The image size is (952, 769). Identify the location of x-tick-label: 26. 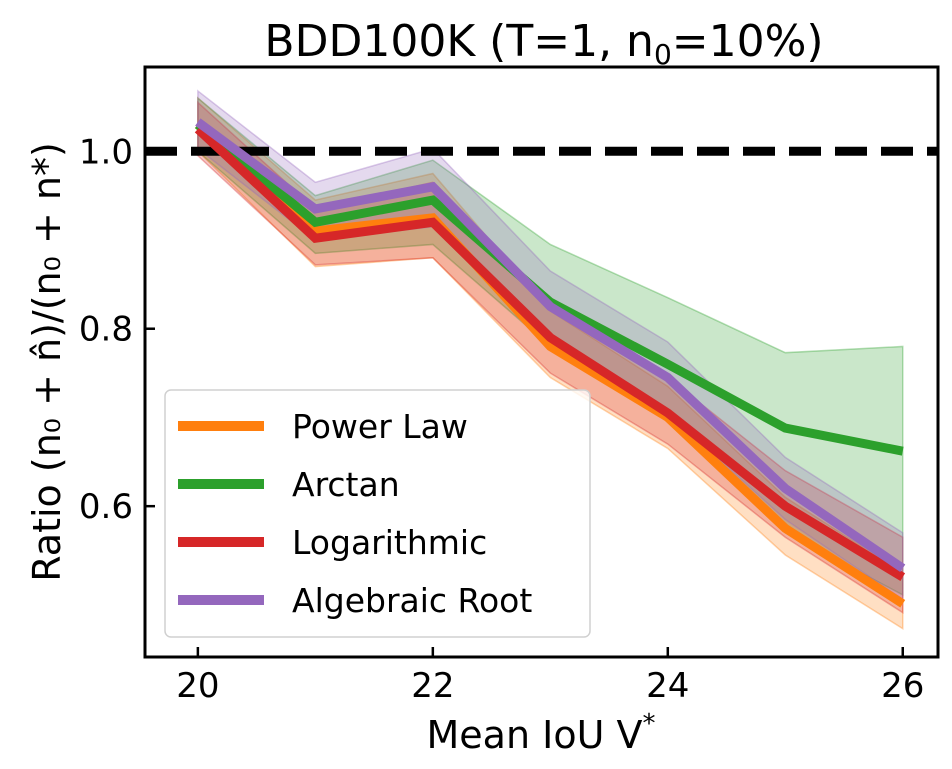
(902, 686).